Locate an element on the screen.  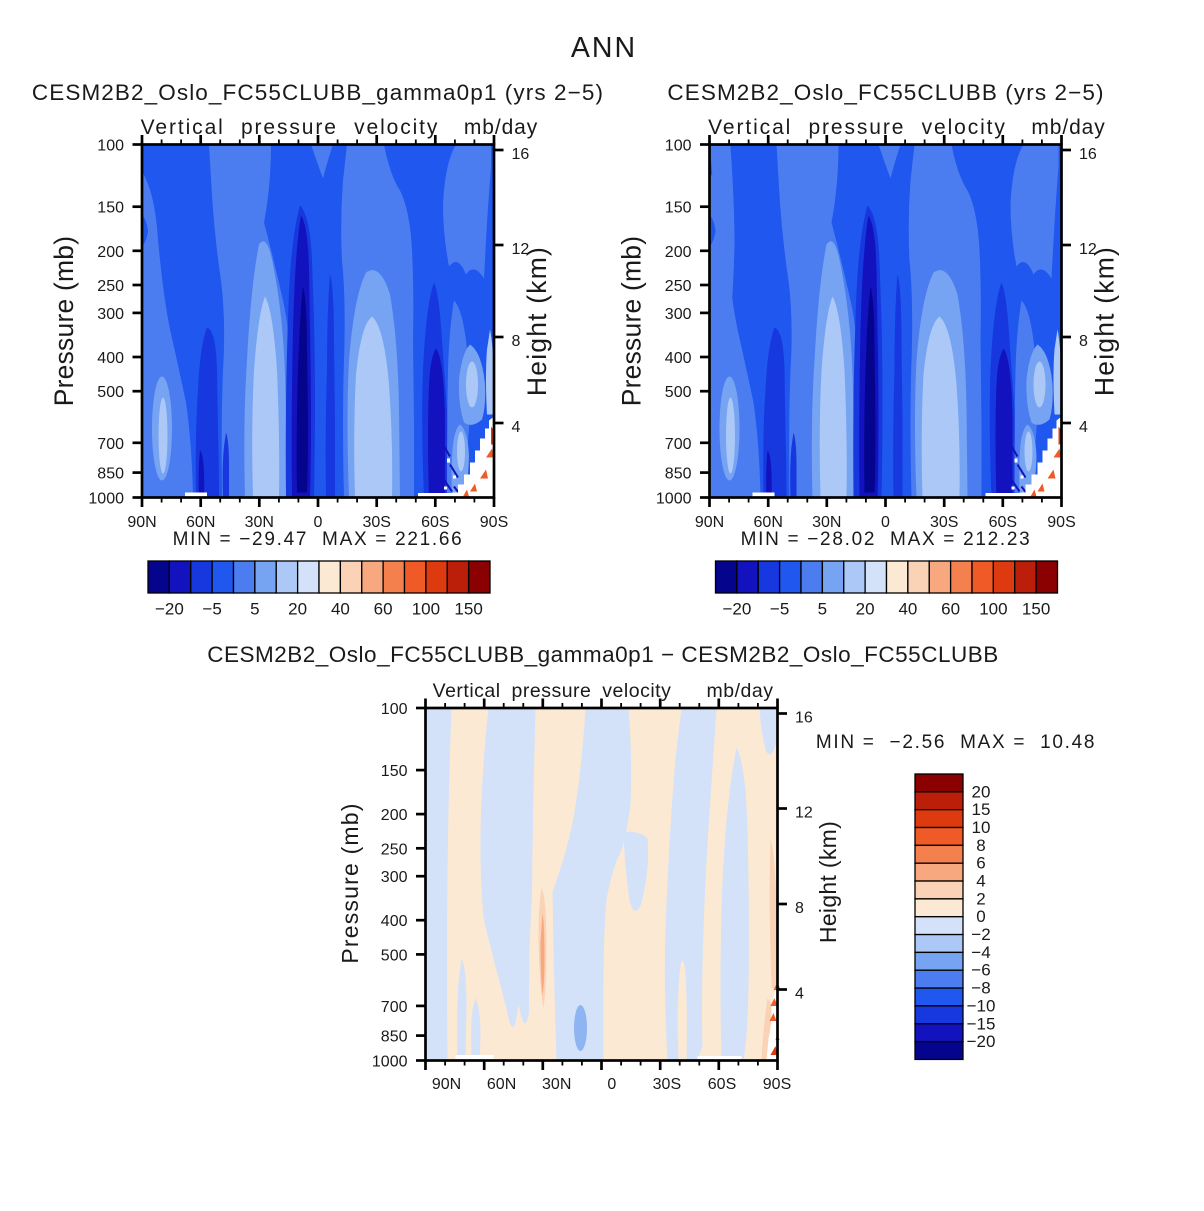
svg-text: 40 is located at coordinates (340, 609).